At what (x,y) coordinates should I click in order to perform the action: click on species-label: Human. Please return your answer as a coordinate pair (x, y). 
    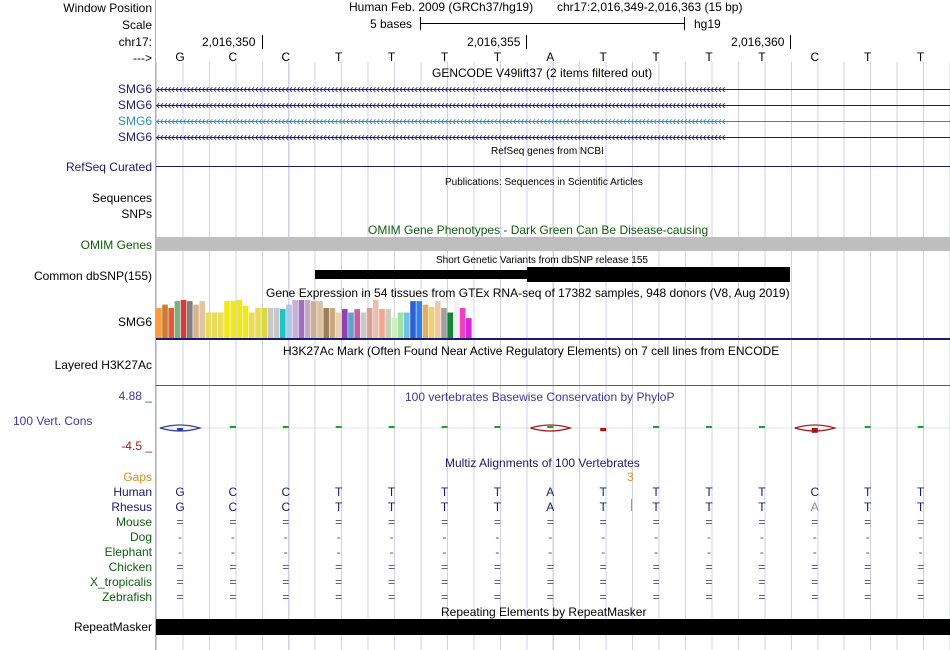
    Looking at the image, I should click on (132, 492).